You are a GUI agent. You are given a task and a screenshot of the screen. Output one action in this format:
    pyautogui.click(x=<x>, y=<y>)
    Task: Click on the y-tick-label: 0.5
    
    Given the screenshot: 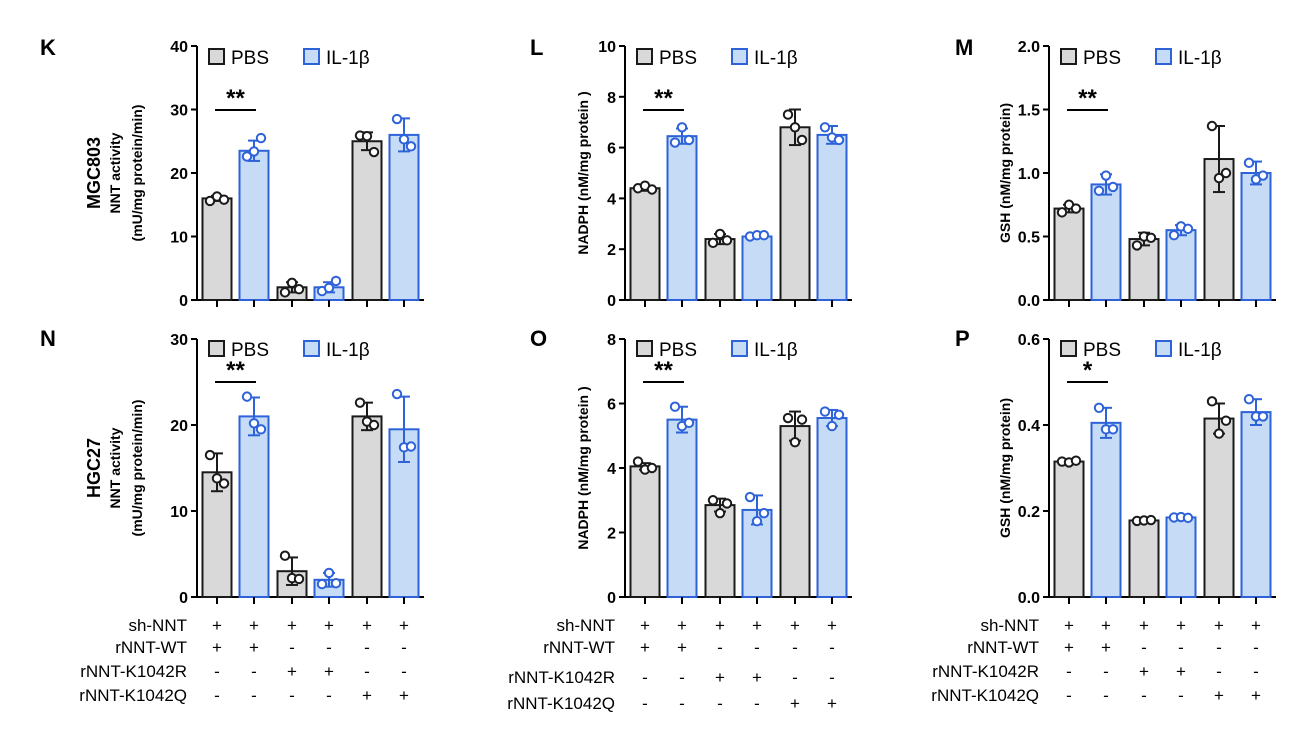 What is the action you would take?
    pyautogui.click(x=1029, y=238)
    